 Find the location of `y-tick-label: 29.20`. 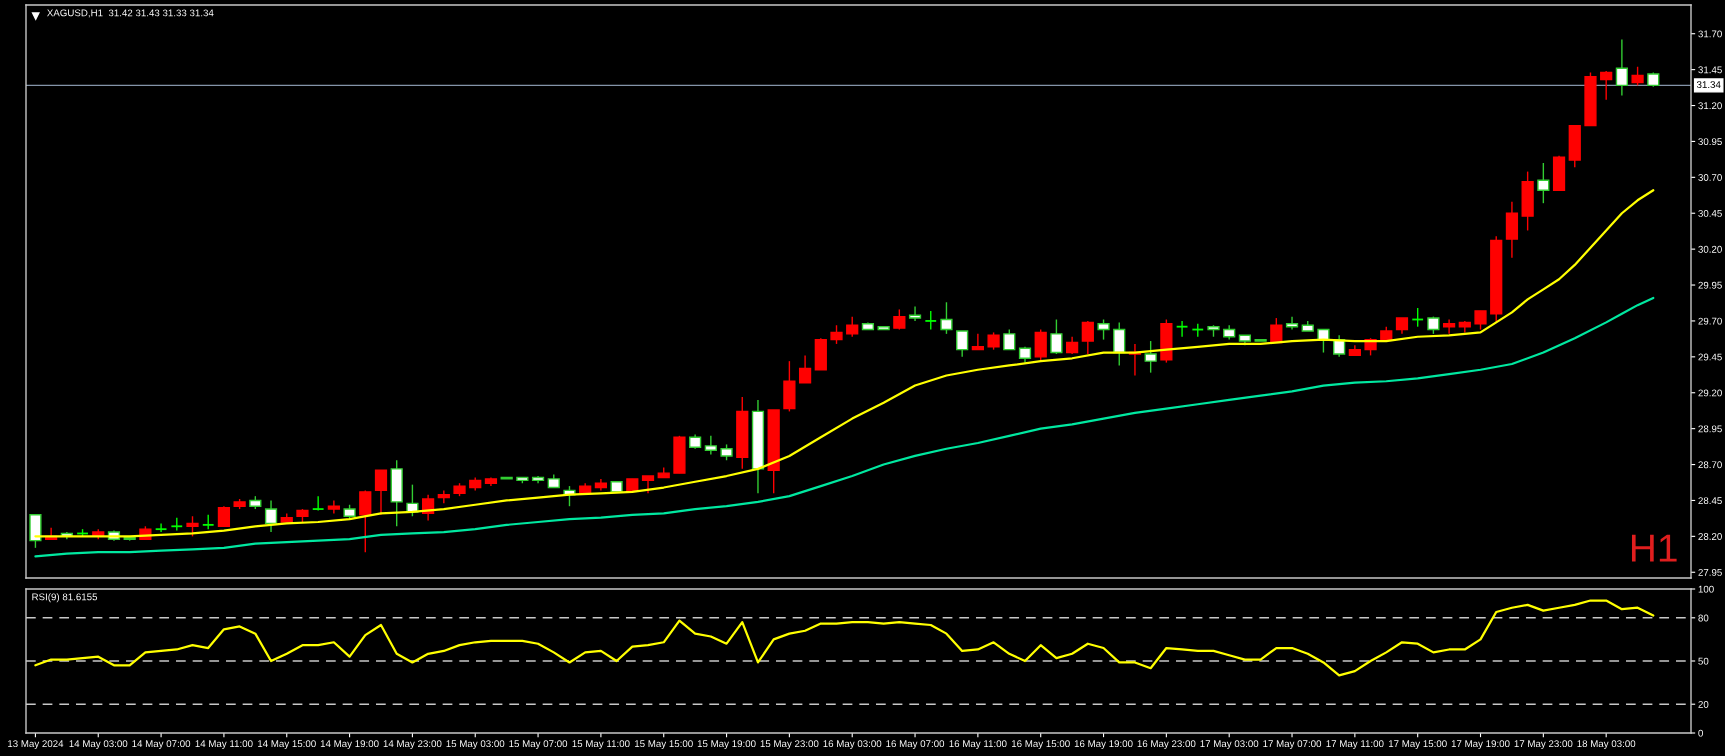

y-tick-label: 29.20 is located at coordinates (1710, 393).